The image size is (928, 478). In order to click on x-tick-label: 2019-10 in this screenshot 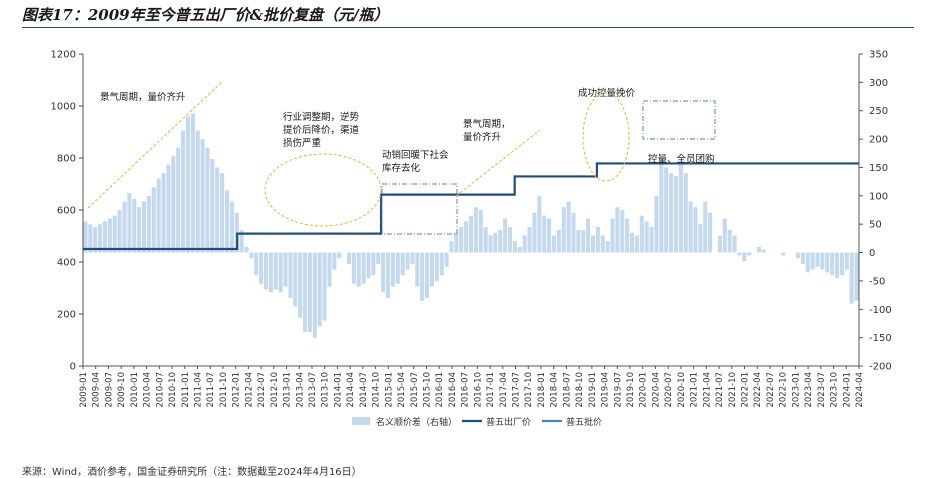, I will do `click(631, 390)`.